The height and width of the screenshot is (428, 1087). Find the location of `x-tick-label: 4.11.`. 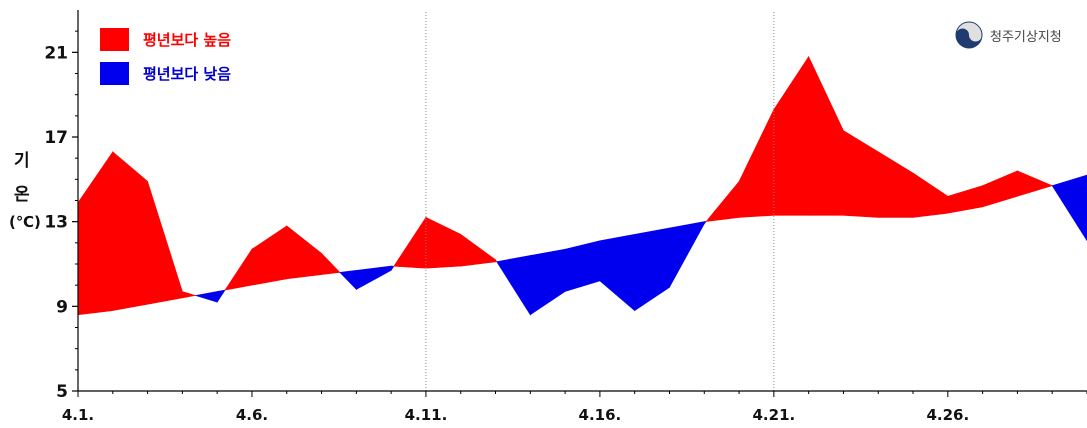

x-tick-label: 4.11. is located at coordinates (426, 415).